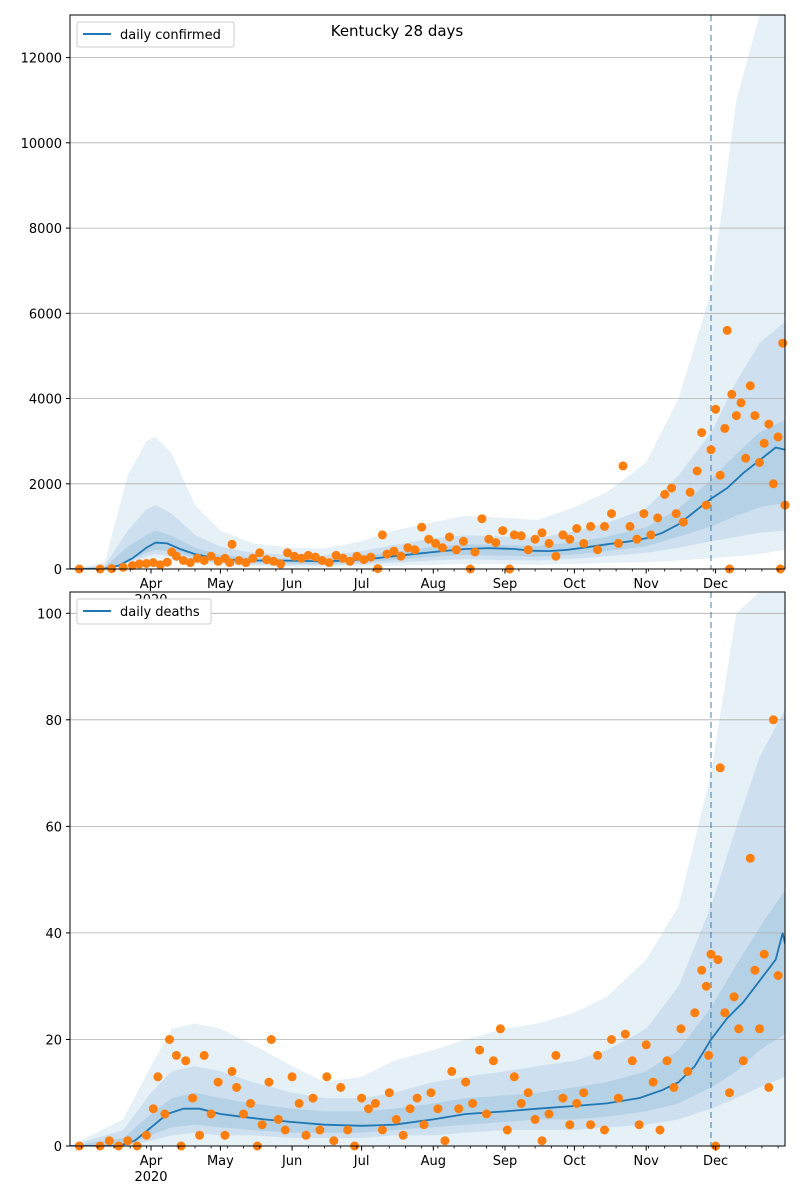  I want to click on confirmed-y-tick-label: 2000, so click(45, 485).